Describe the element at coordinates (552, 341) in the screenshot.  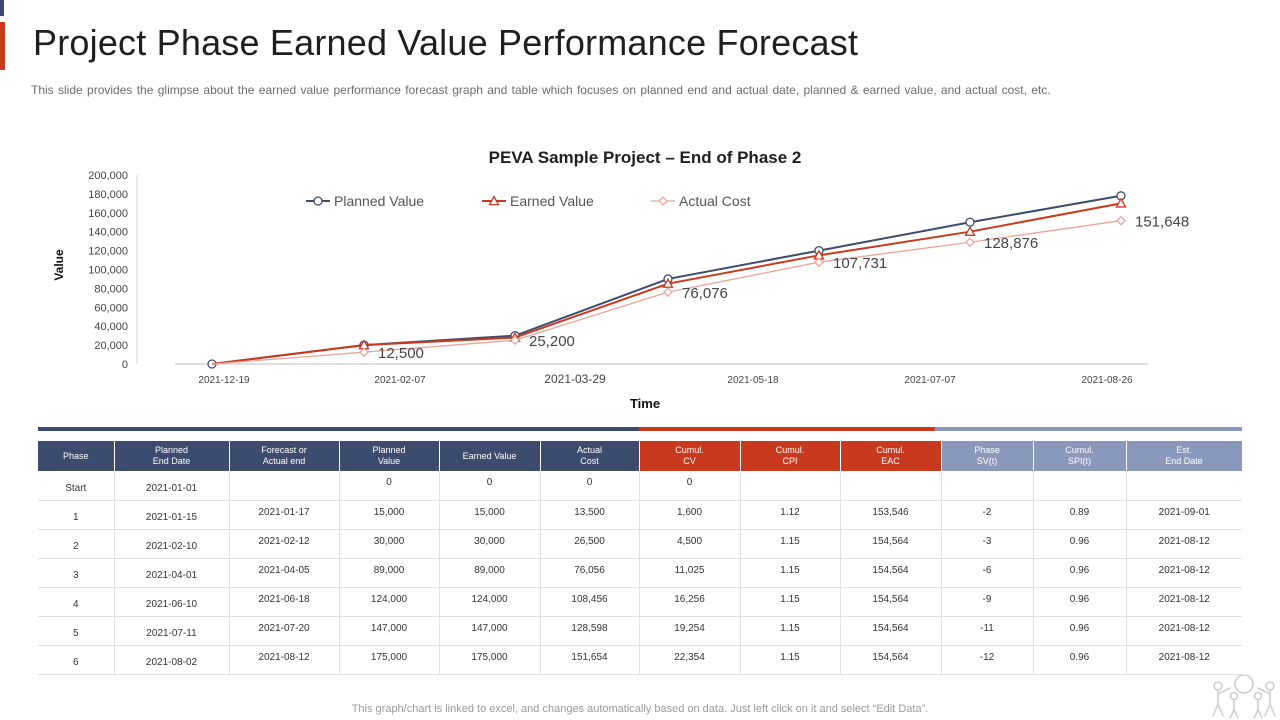
I see `data-label: 25,200` at that location.